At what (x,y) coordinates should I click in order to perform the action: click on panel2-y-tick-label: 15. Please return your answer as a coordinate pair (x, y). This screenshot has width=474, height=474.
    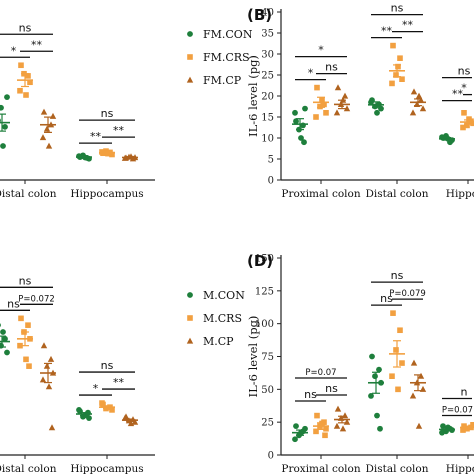
    Looking at the image, I should click on (267, 118).